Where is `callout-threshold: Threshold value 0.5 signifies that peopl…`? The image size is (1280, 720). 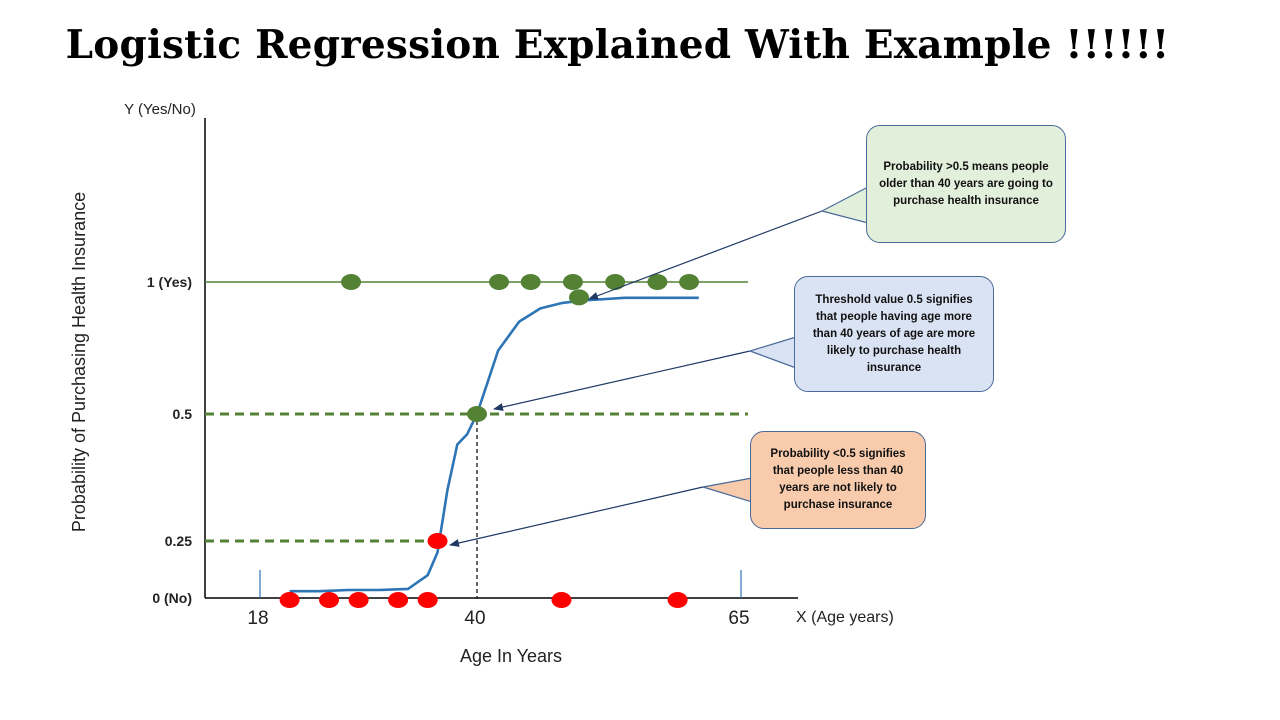
callout-threshold: Threshold value 0.5 signifies that peopl… is located at coordinates (894, 334).